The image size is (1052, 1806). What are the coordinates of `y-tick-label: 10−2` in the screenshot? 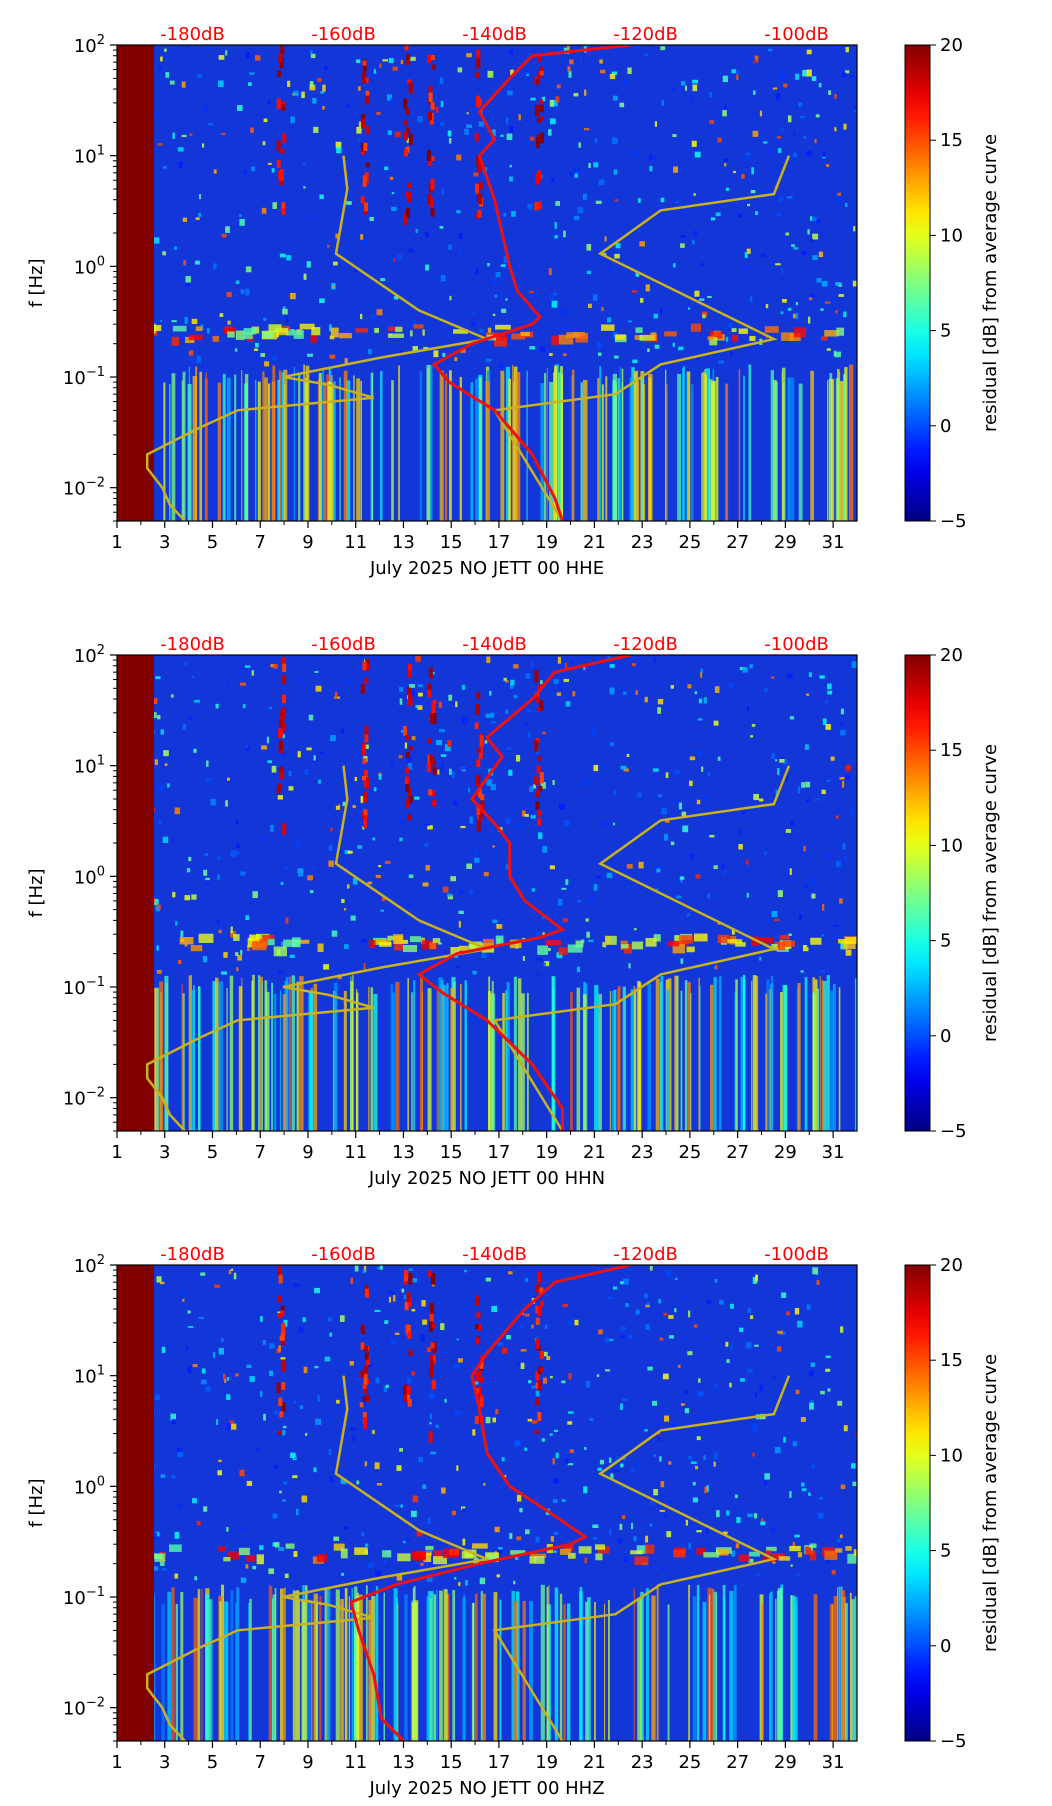 It's located at (84, 1098).